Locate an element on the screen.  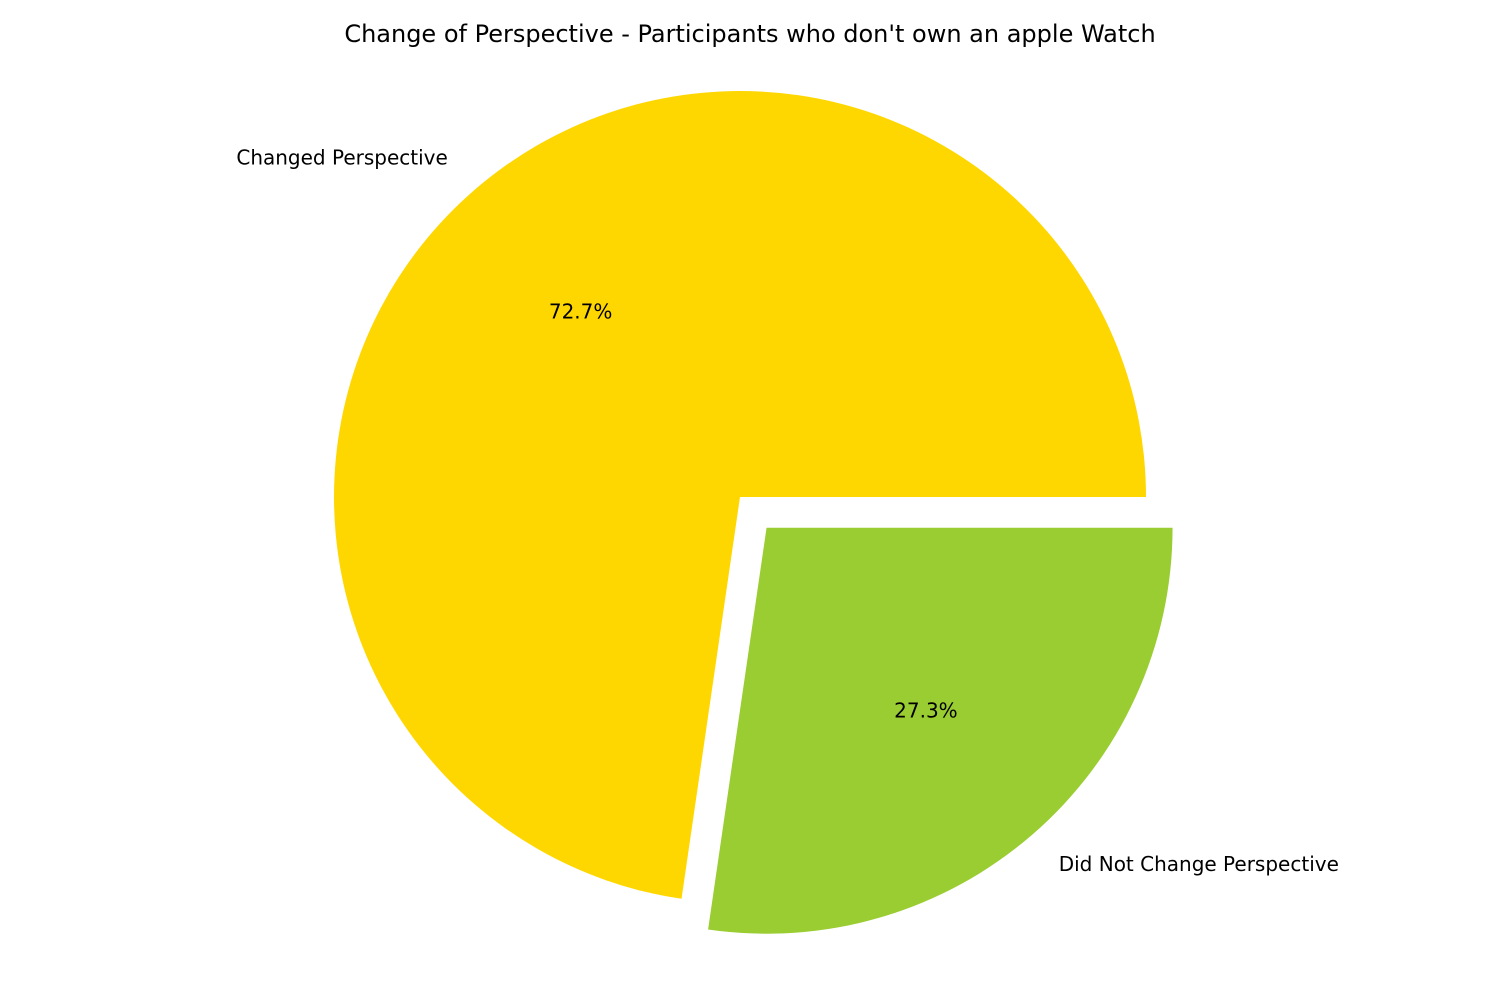
slice-label-did-not-change-perspective: Did Not Change Perspective is located at coordinates (1199, 864).